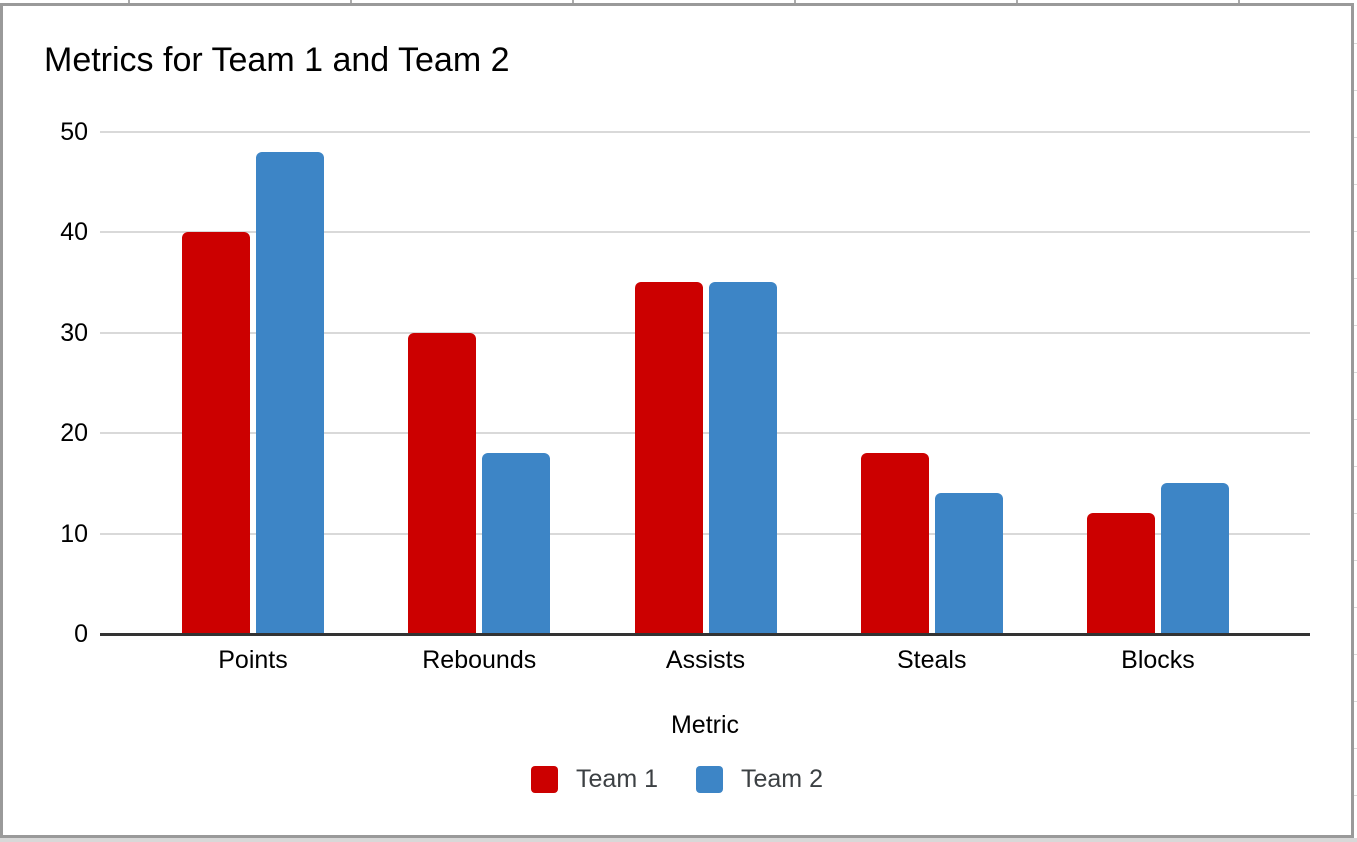 The image size is (1357, 842). Describe the element at coordinates (678, 1) in the screenshot. I see `sheet-column-gridlines` at that location.